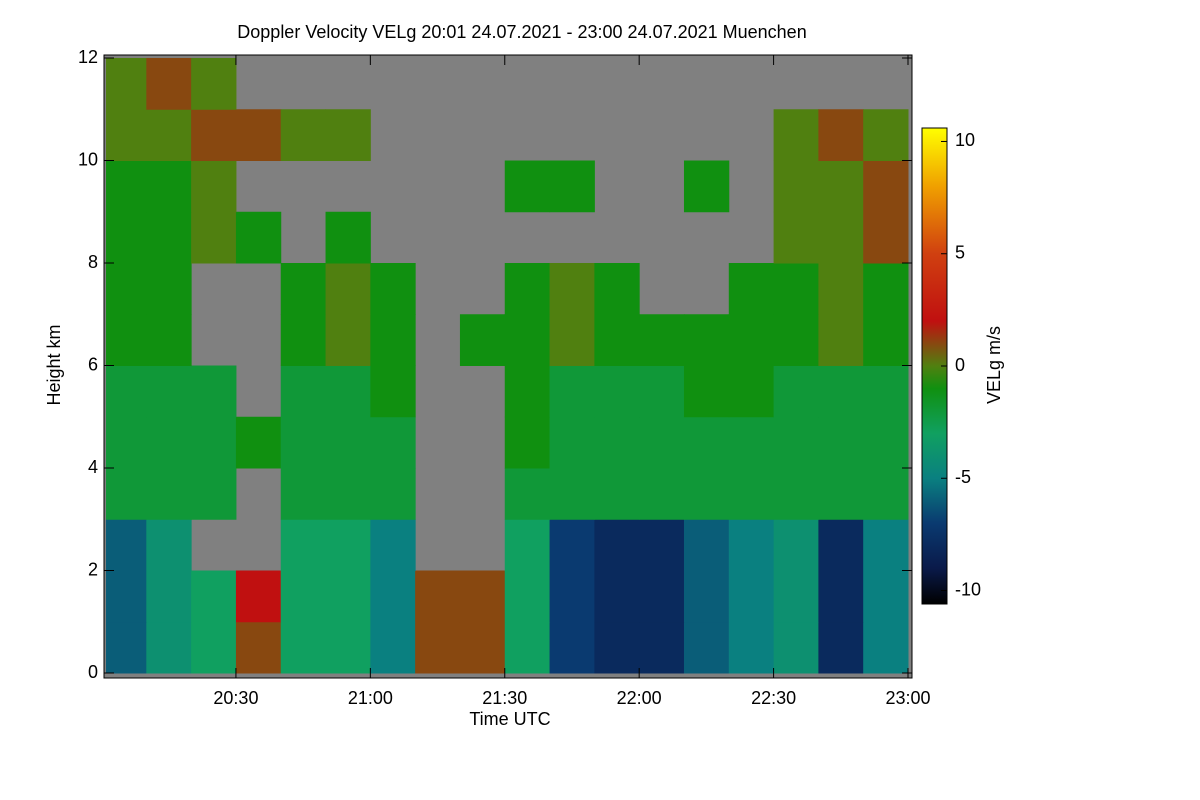 This screenshot has width=1200, height=800. Describe the element at coordinates (509, 719) in the screenshot. I see `x-axis-label: Time UTC` at that location.